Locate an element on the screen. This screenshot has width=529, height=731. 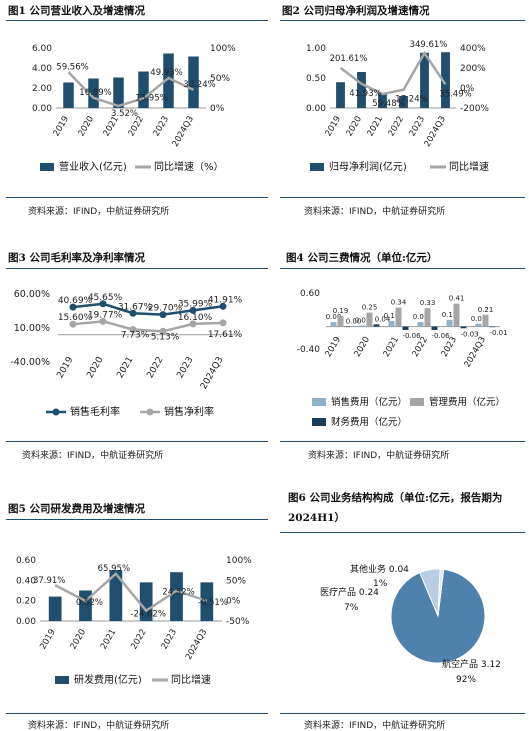
figure-2-bottom-rule is located at coordinates (402, 197).